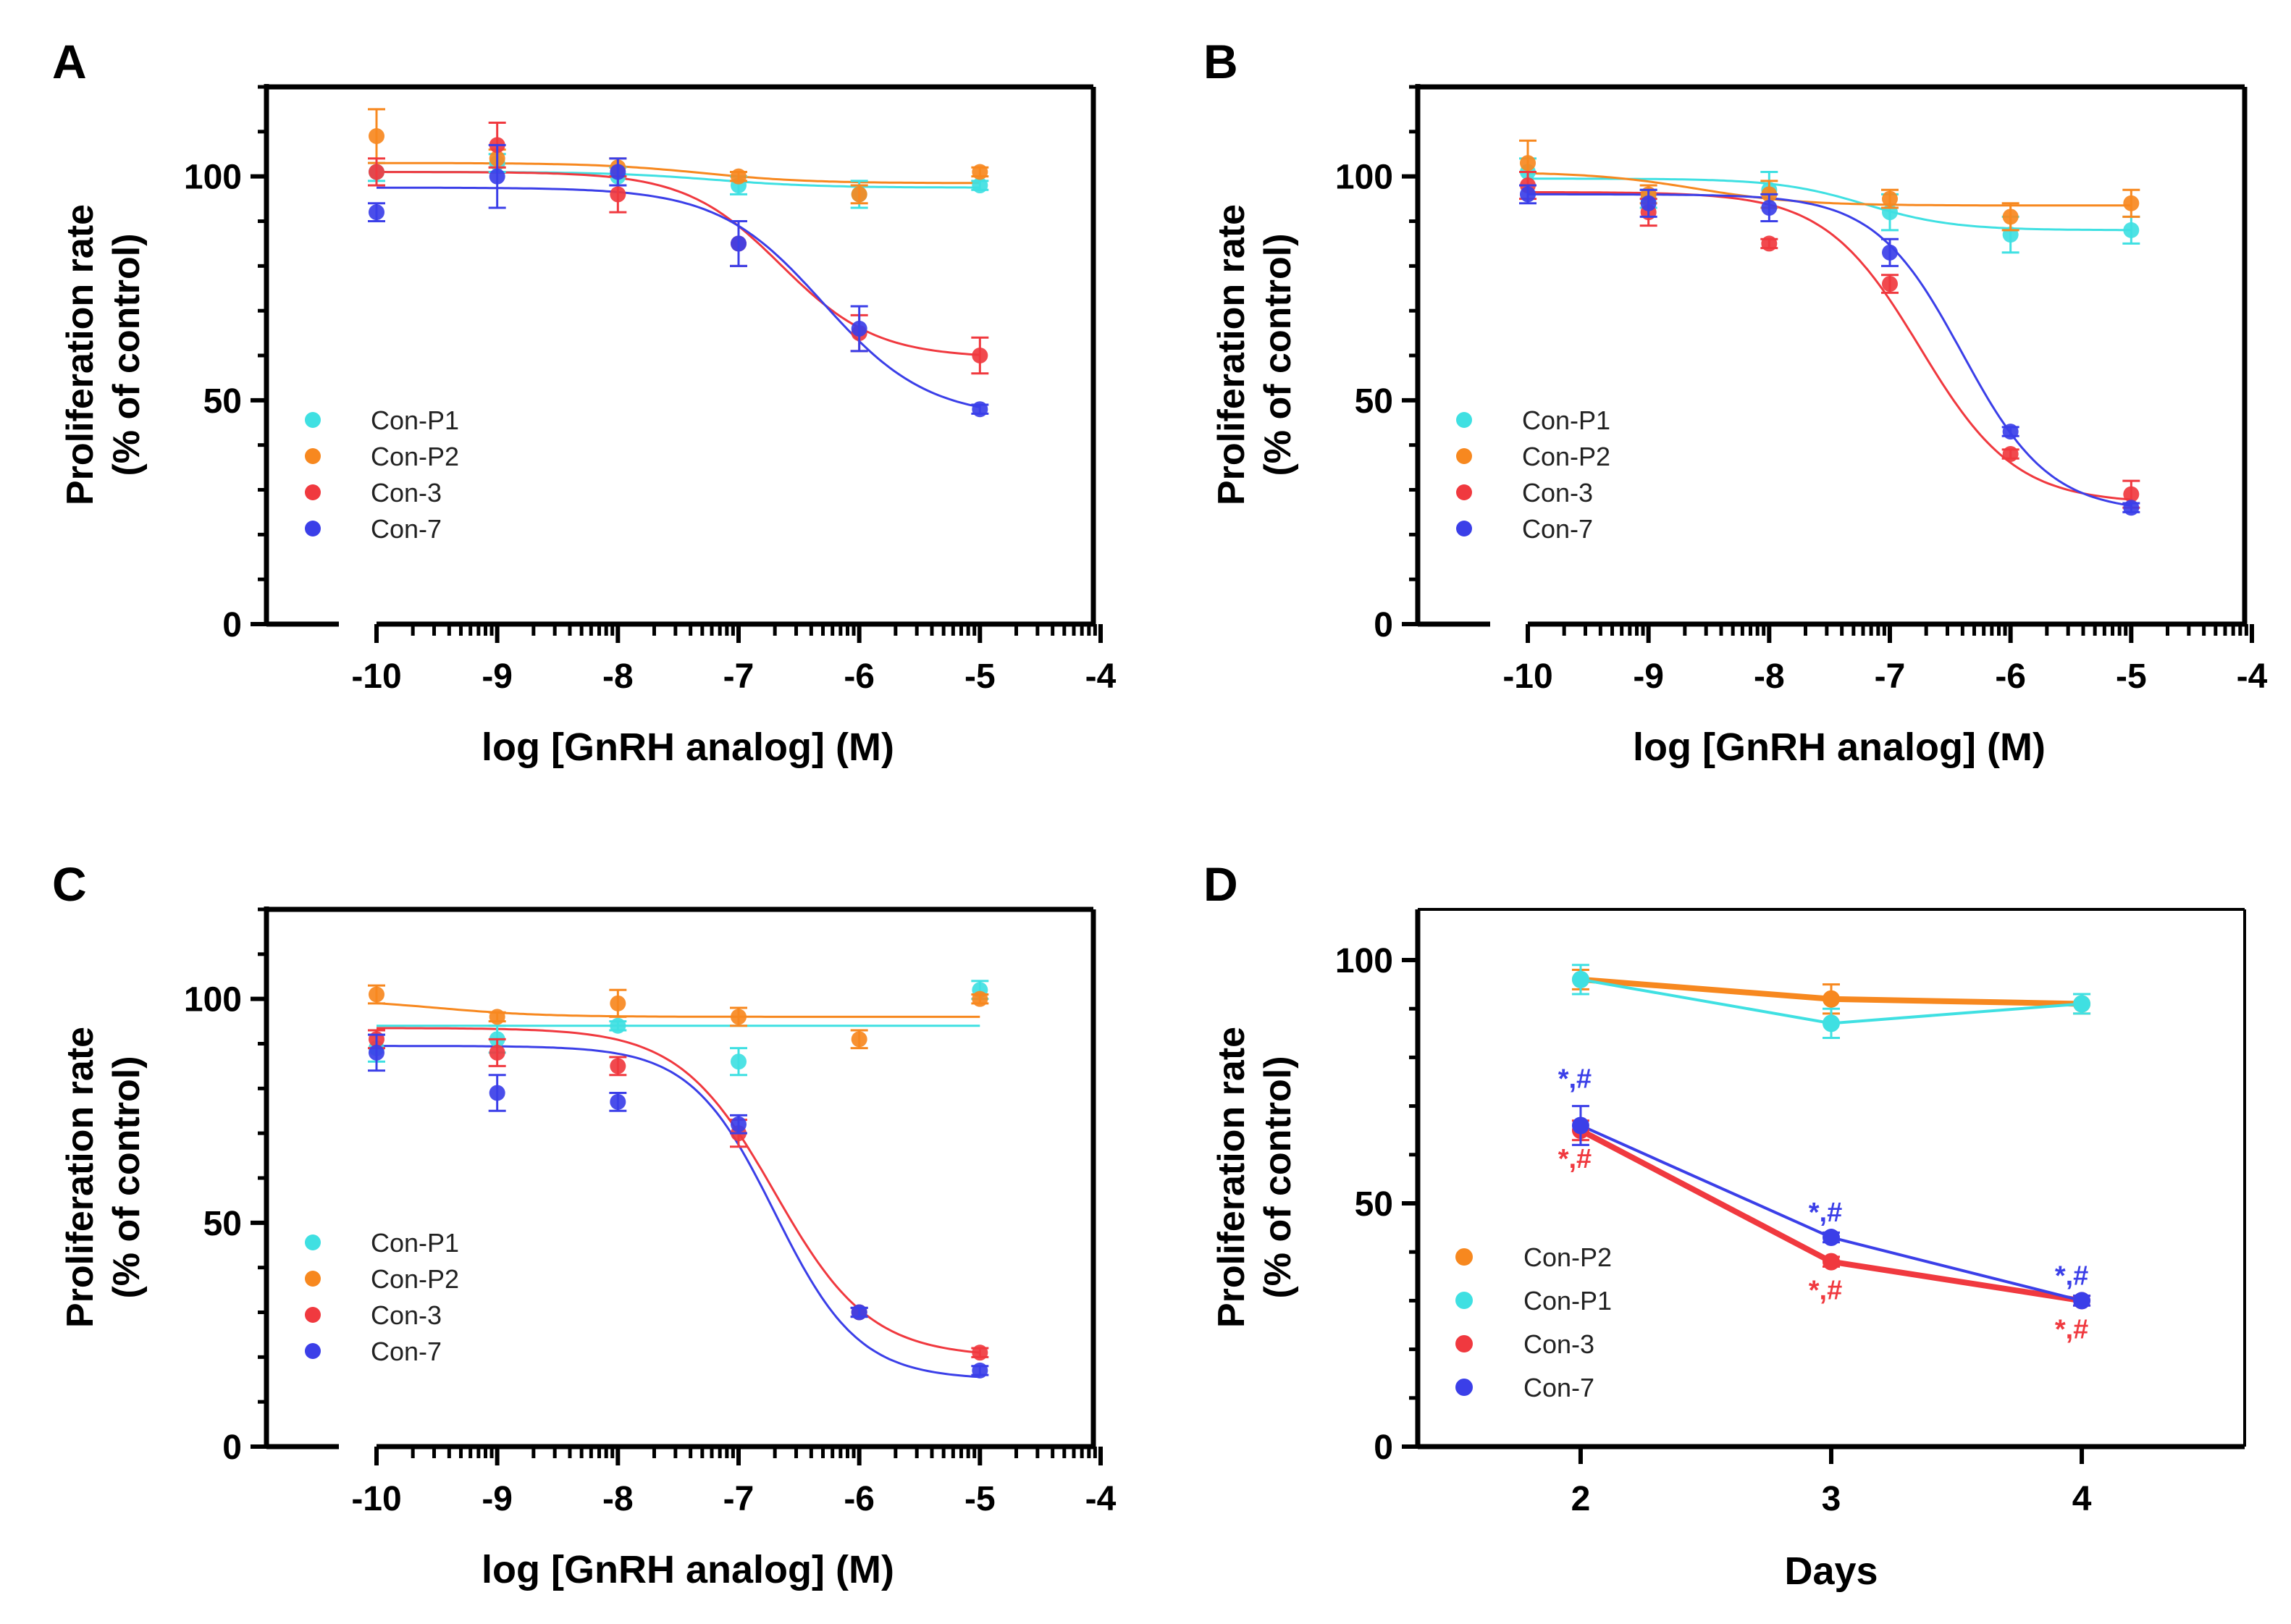 The image size is (2291, 1624). Describe the element at coordinates (1255, 1177) in the screenshot. I see `y-axis-title: Proliferation rate (% of control)` at that location.